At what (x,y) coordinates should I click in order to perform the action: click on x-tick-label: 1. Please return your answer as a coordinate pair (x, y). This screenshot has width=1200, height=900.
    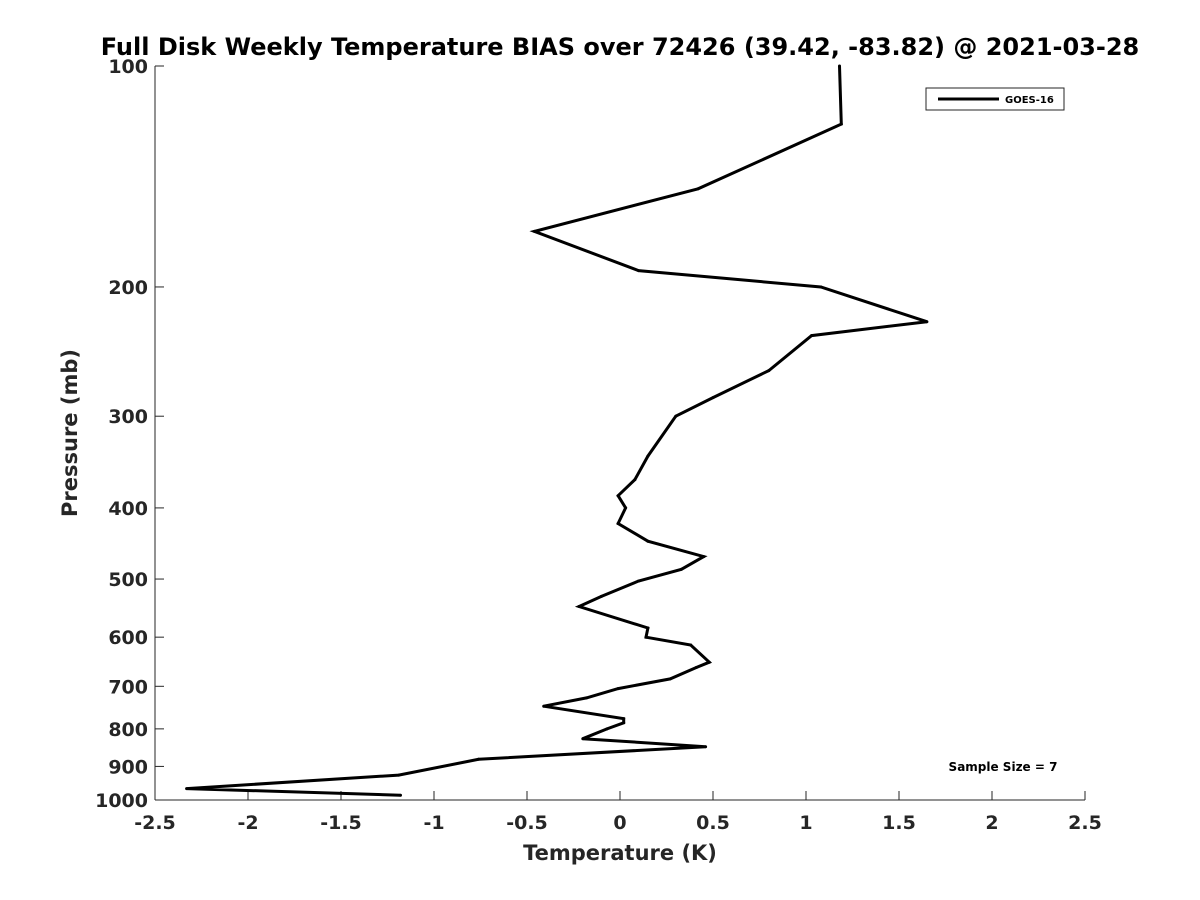
    Looking at the image, I should click on (805, 823).